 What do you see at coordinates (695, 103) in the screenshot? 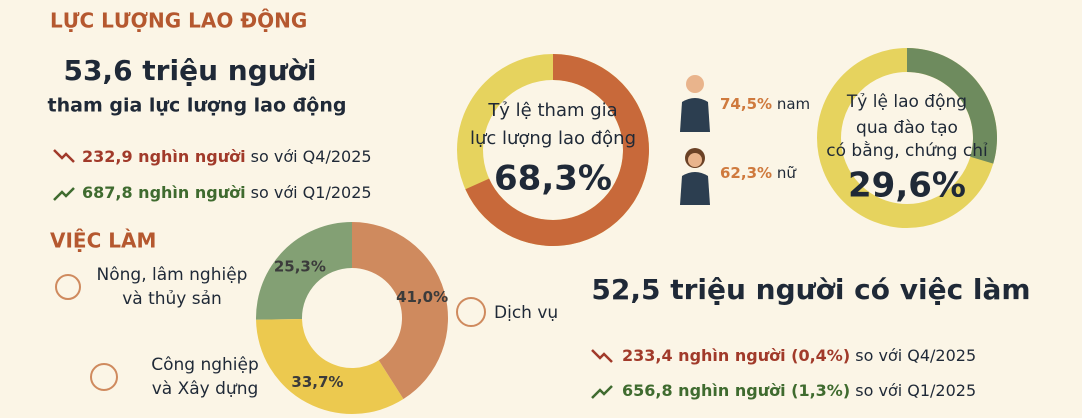
I see `man-icon` at bounding box center [695, 103].